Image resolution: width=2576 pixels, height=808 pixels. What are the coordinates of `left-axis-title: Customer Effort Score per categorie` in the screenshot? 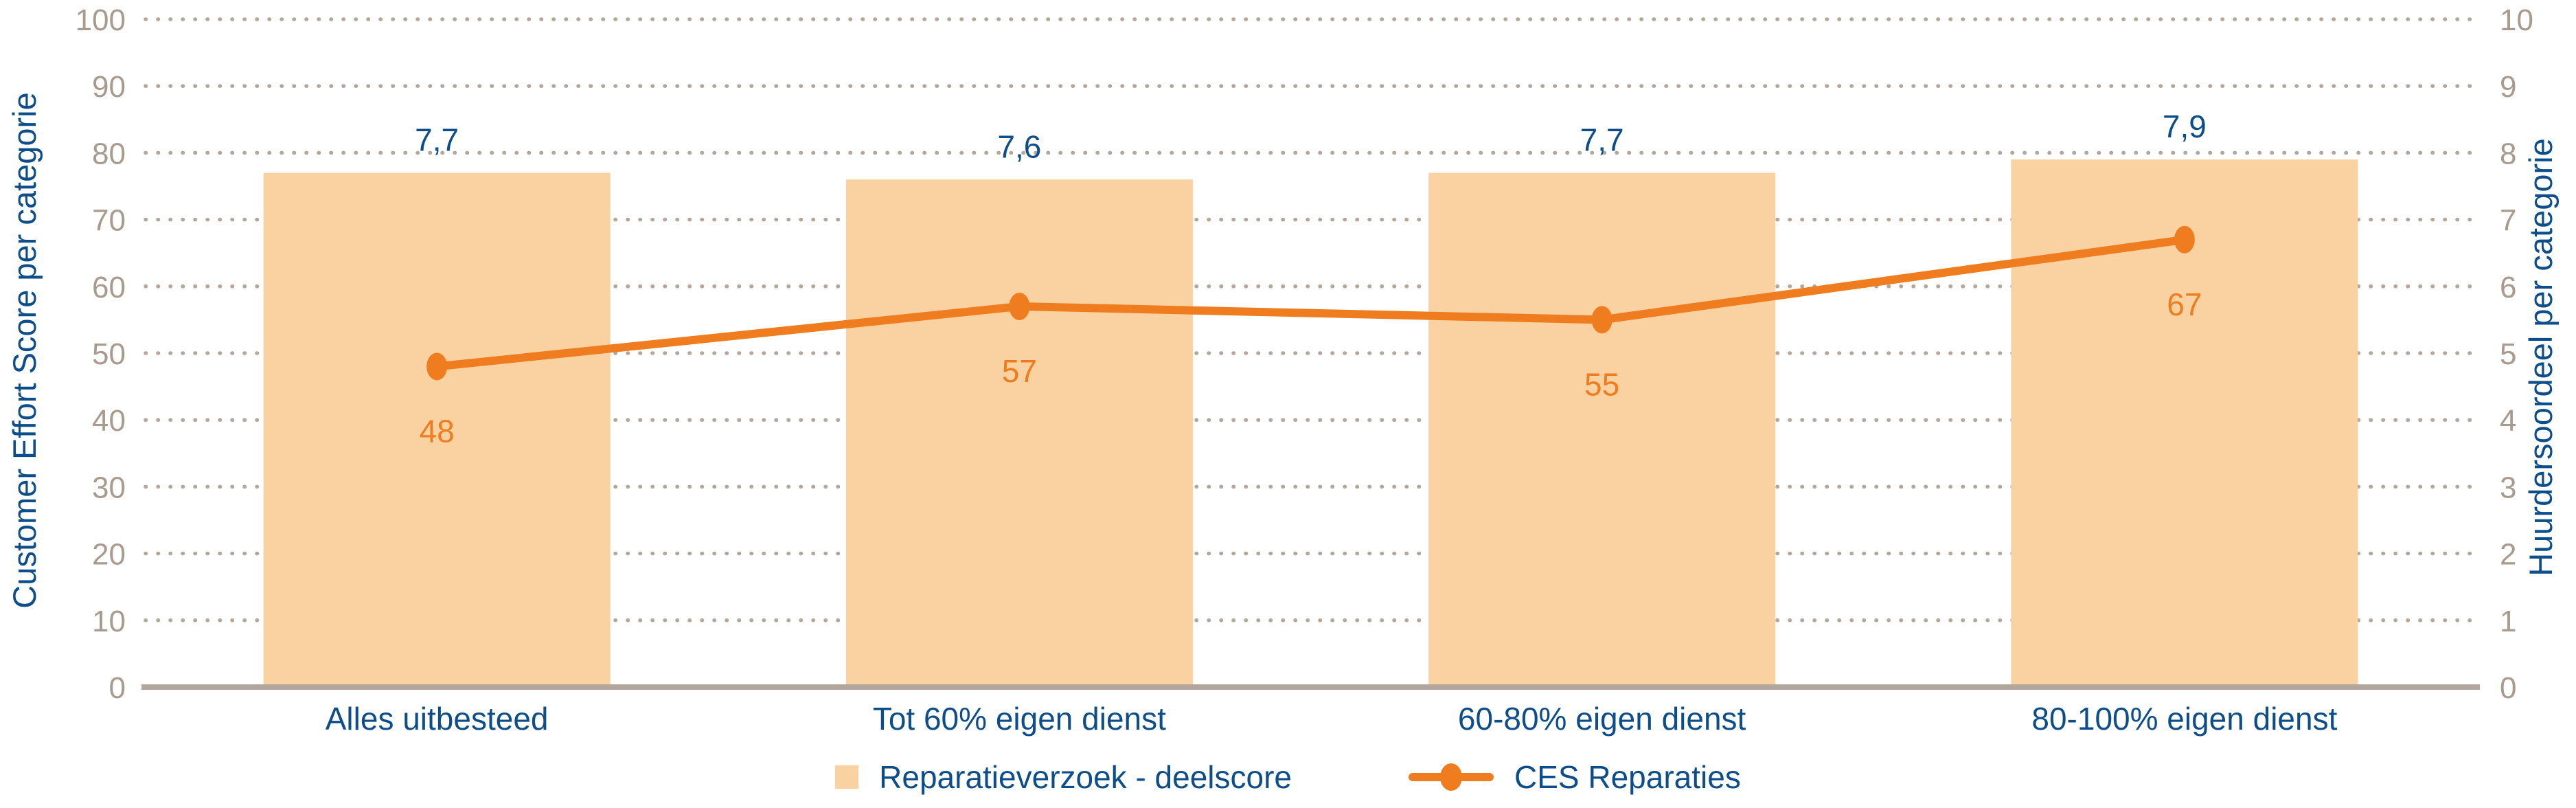 It's located at (24, 350).